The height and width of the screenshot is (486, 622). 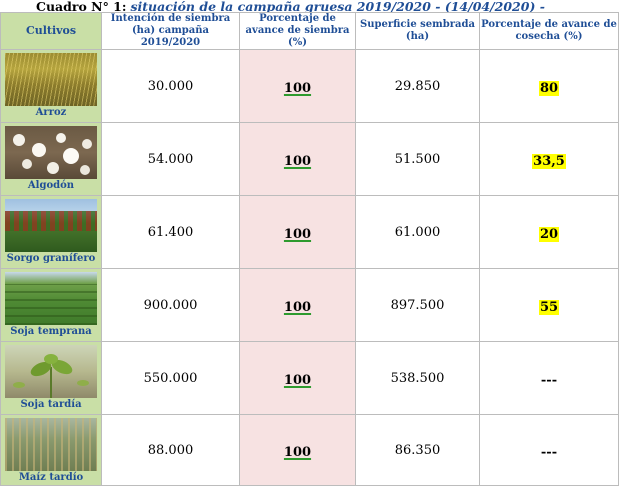 What do you see at coordinates (51, 31) in the screenshot?
I see `header-crops: Cultivos` at bounding box center [51, 31].